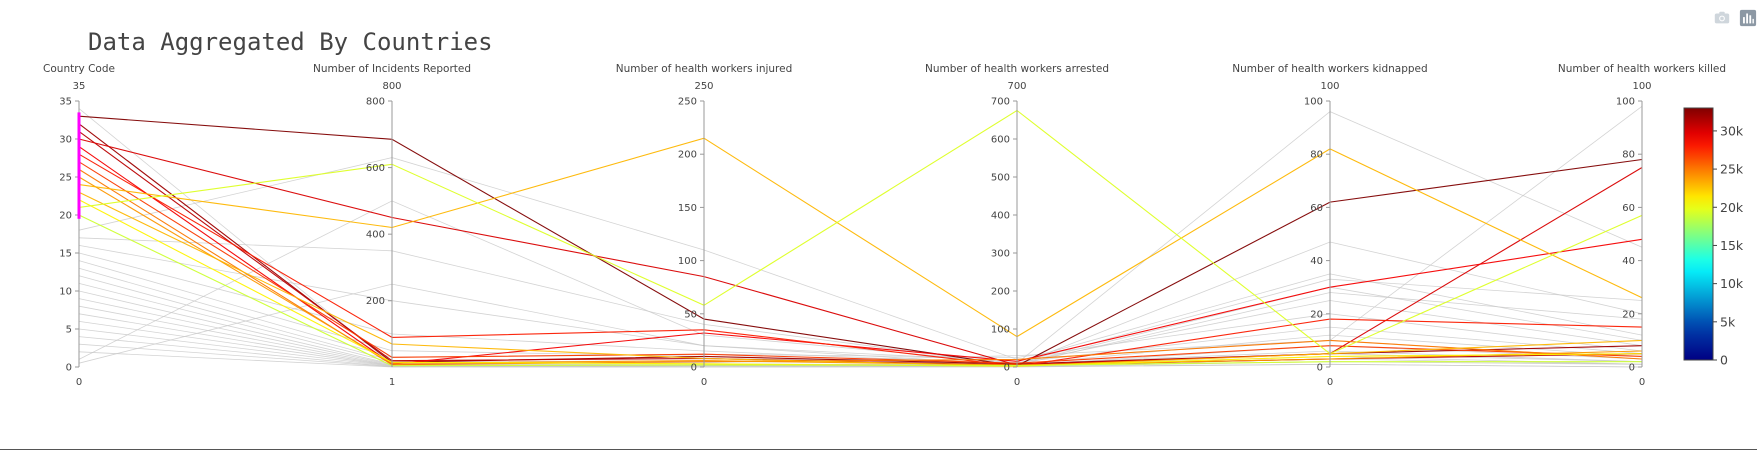 The height and width of the screenshot is (451, 1757). I want to click on axis-range-max: 700, so click(1016, 86).